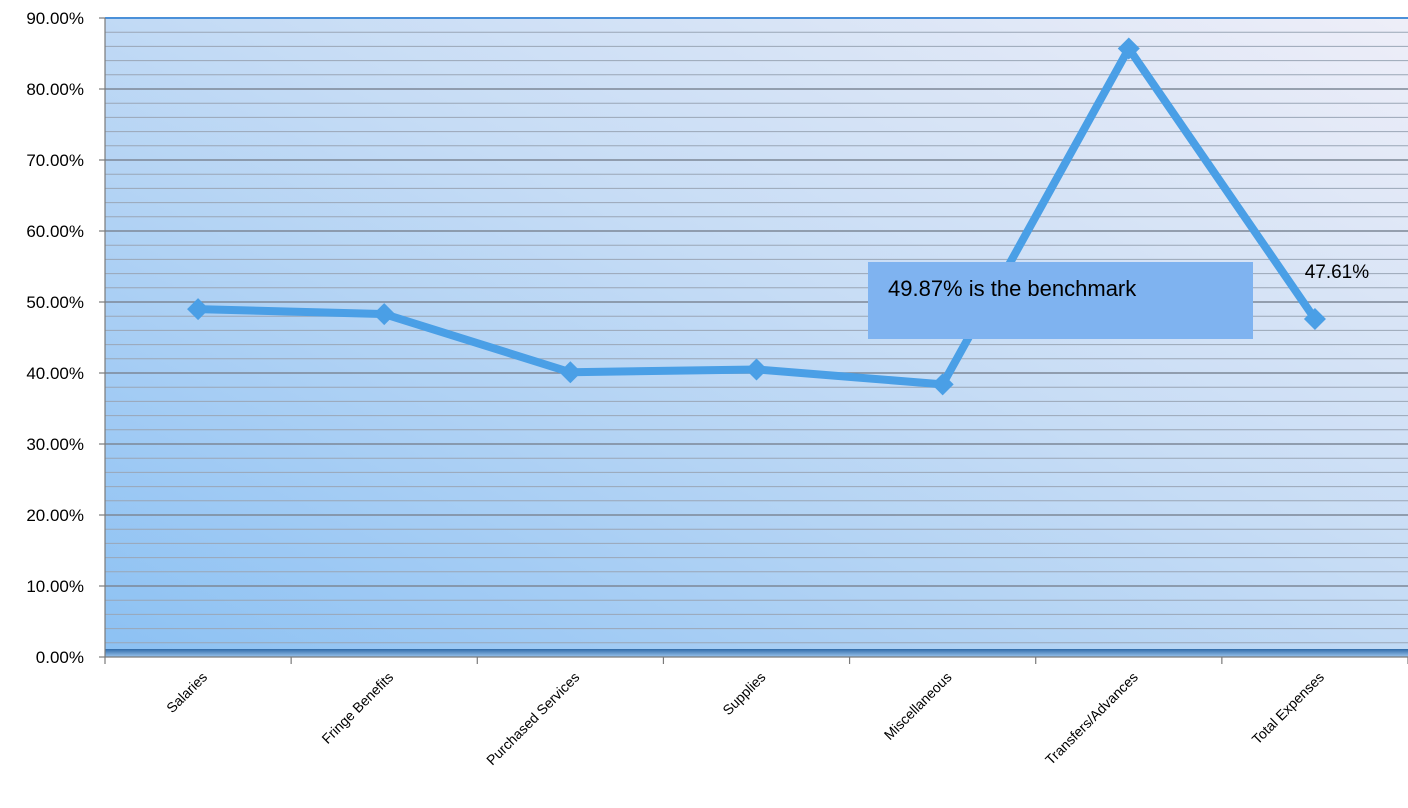  I want to click on data-labels: 47.61%, so click(1337, 272).